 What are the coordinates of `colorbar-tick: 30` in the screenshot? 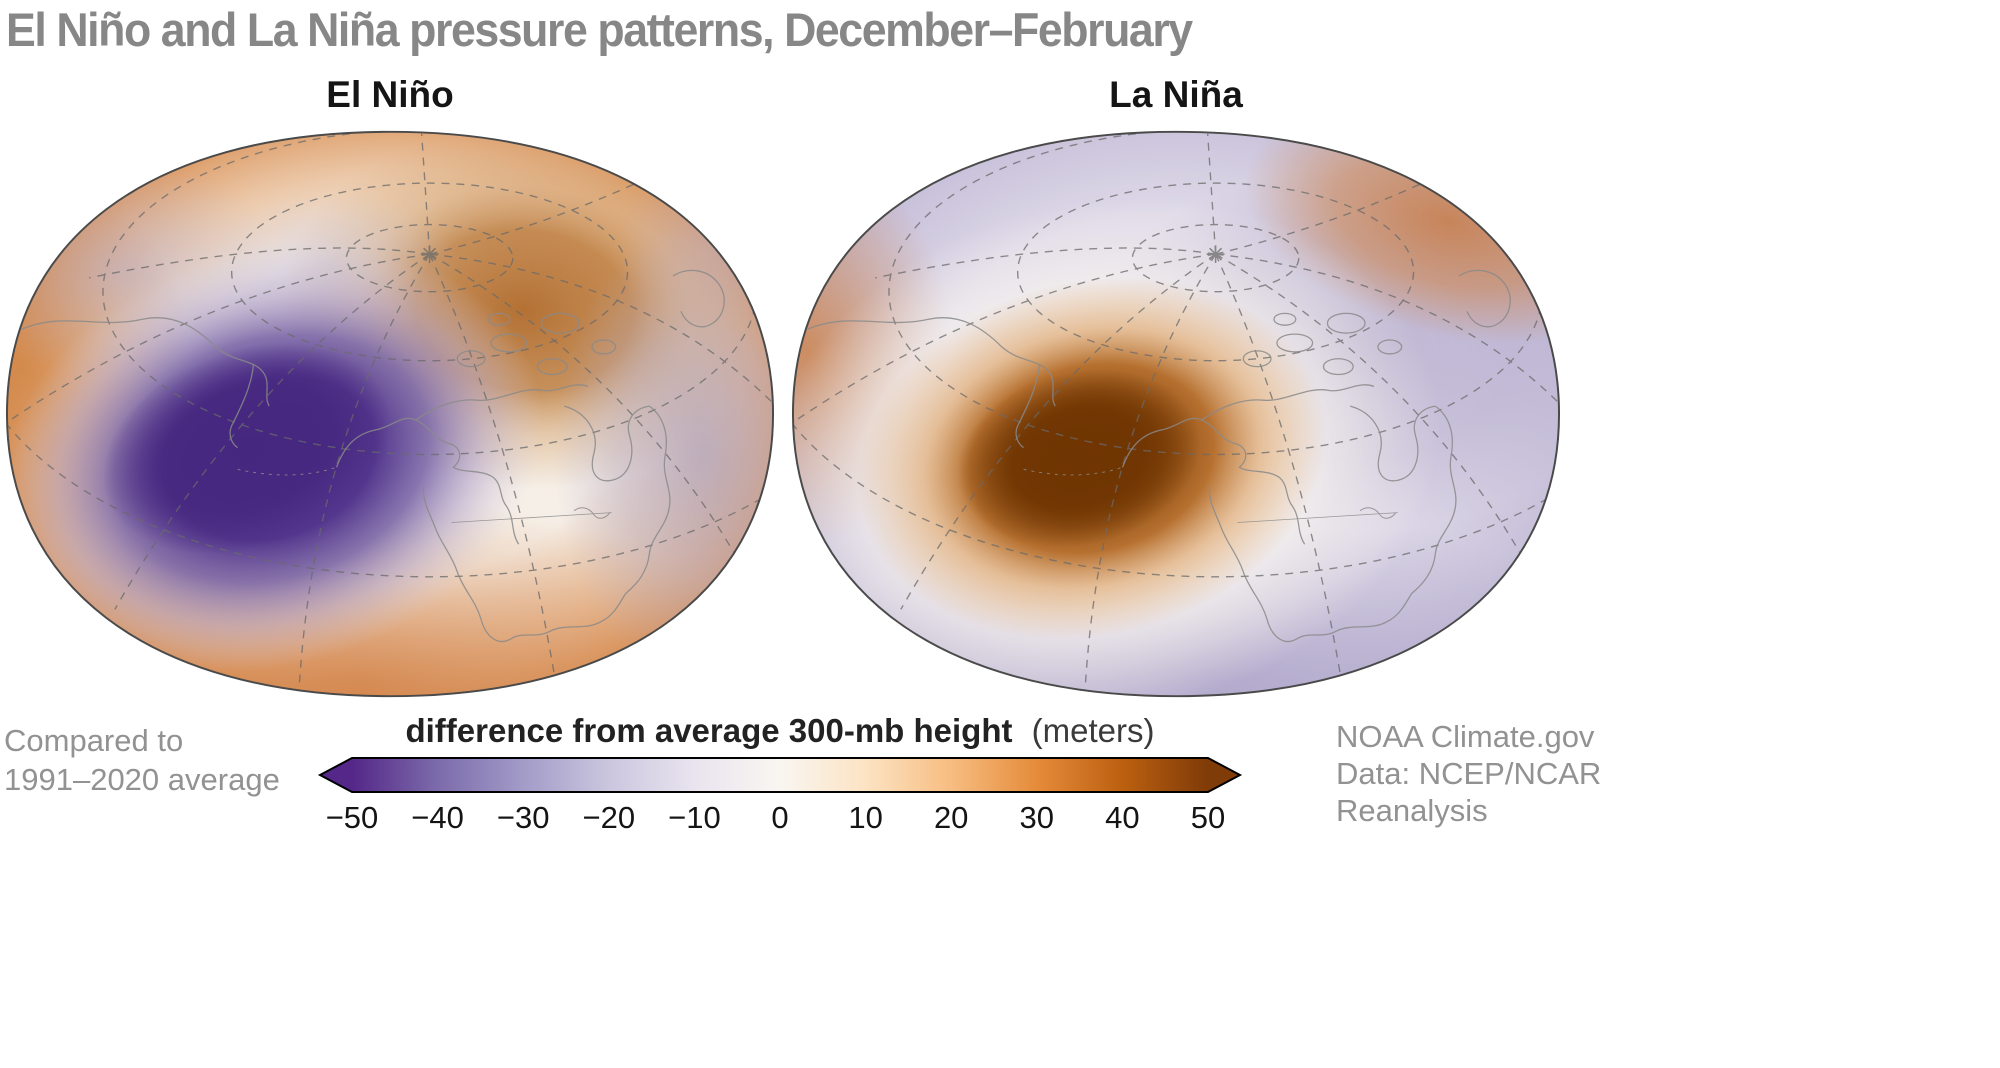 It's located at (1037, 817).